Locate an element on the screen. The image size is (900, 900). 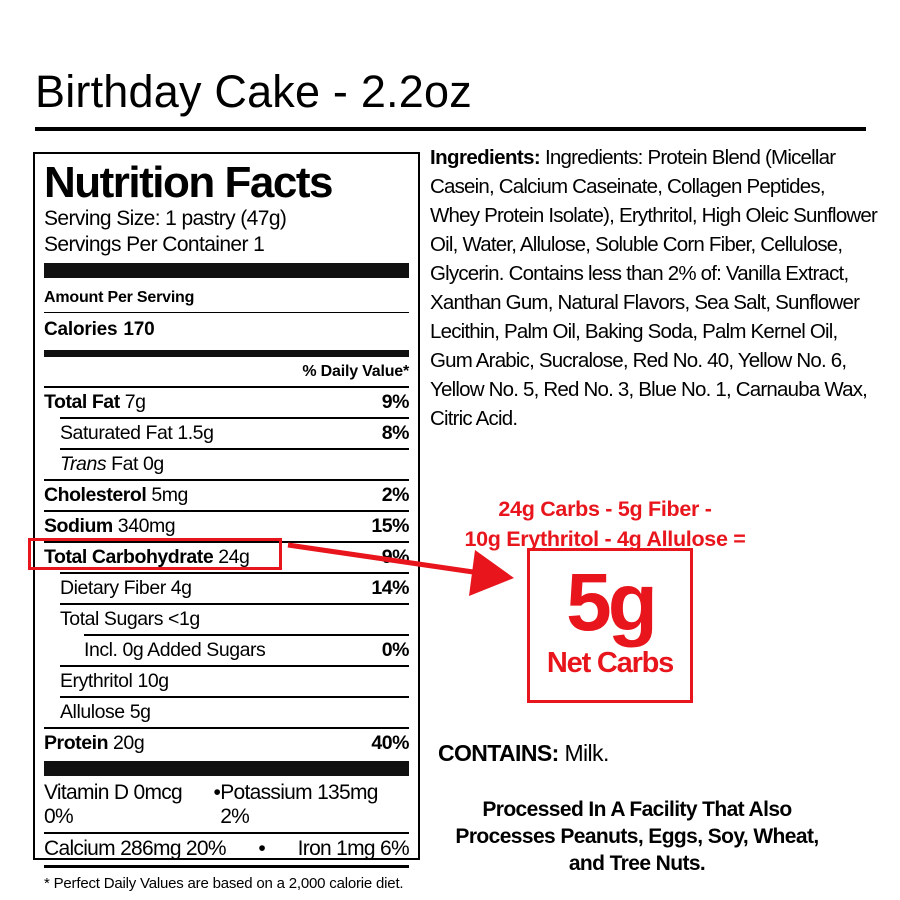
nutrient-name: Total Carbohydrate 24g is located at coordinates (147, 556).